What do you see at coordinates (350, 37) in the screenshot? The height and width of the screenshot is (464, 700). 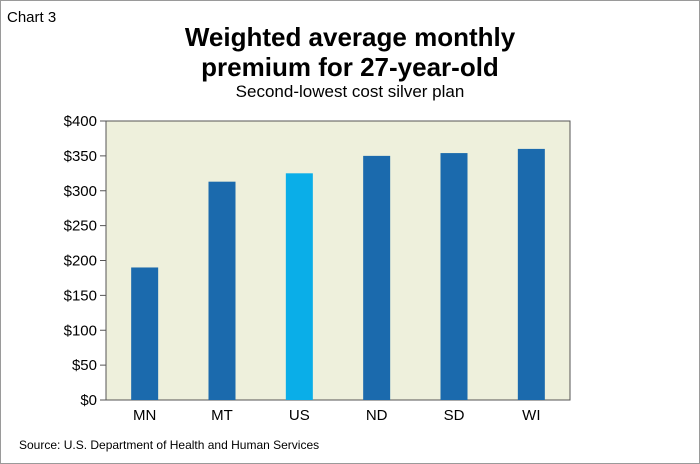 I see `chart-title-line-1: Weighted average monthly` at bounding box center [350, 37].